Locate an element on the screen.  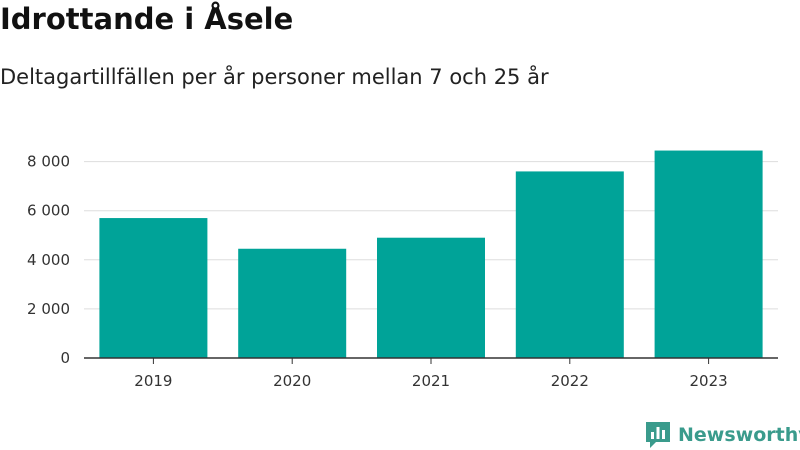
x-tick-label: 2022 is located at coordinates (570, 381).